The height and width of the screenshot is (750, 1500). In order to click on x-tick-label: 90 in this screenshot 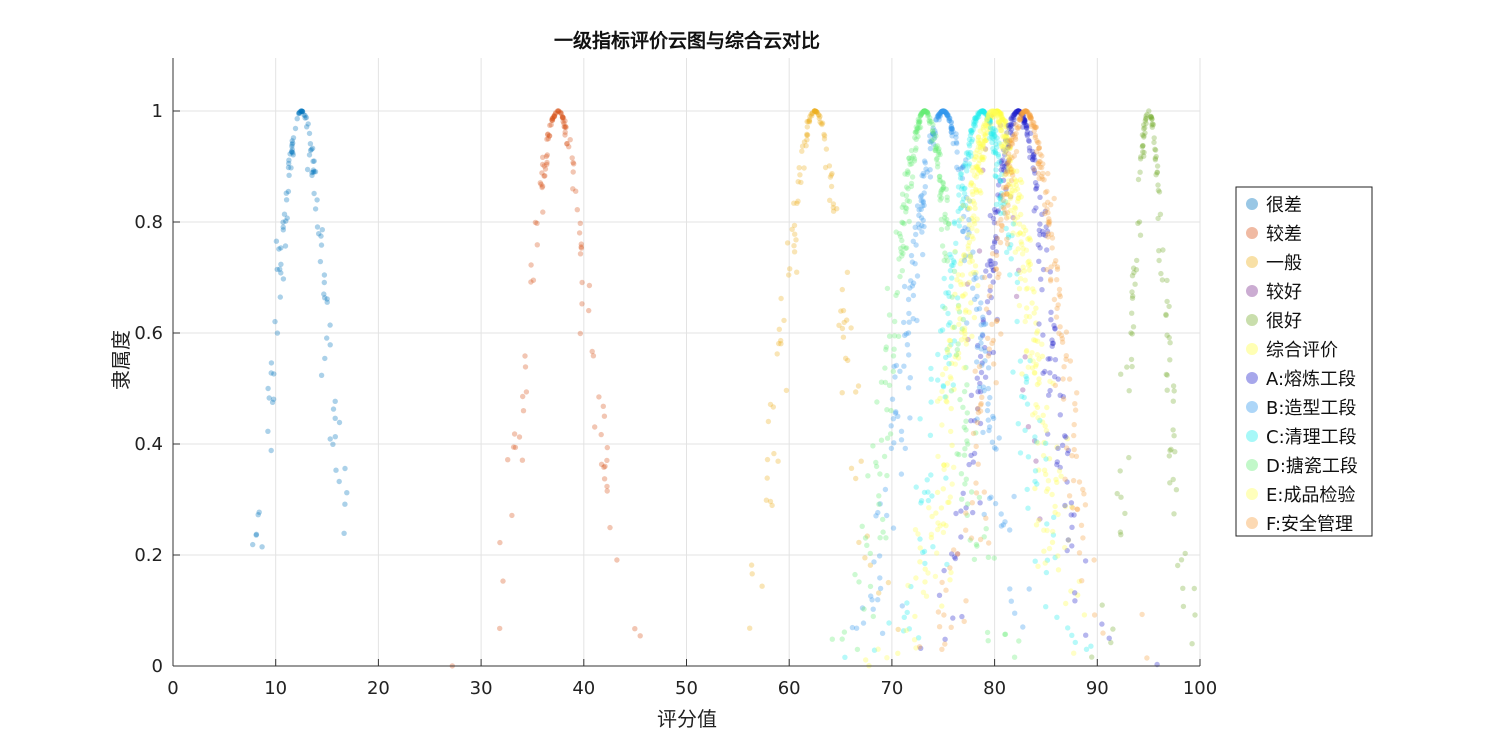, I will do `click(1097, 688)`.